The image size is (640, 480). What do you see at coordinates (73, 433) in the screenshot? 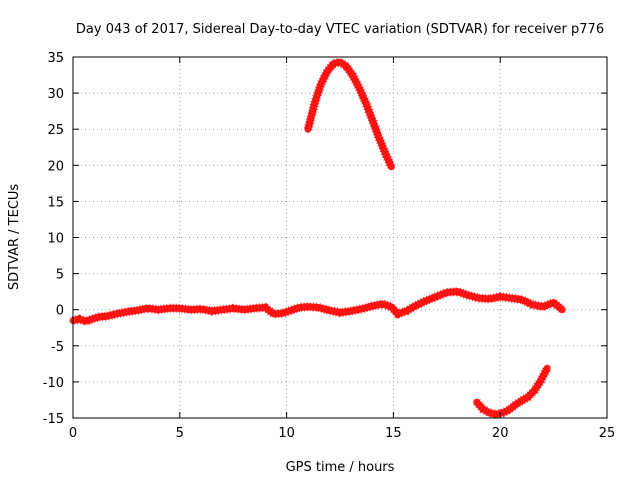
I see `x-tick-label: 0` at bounding box center [73, 433].